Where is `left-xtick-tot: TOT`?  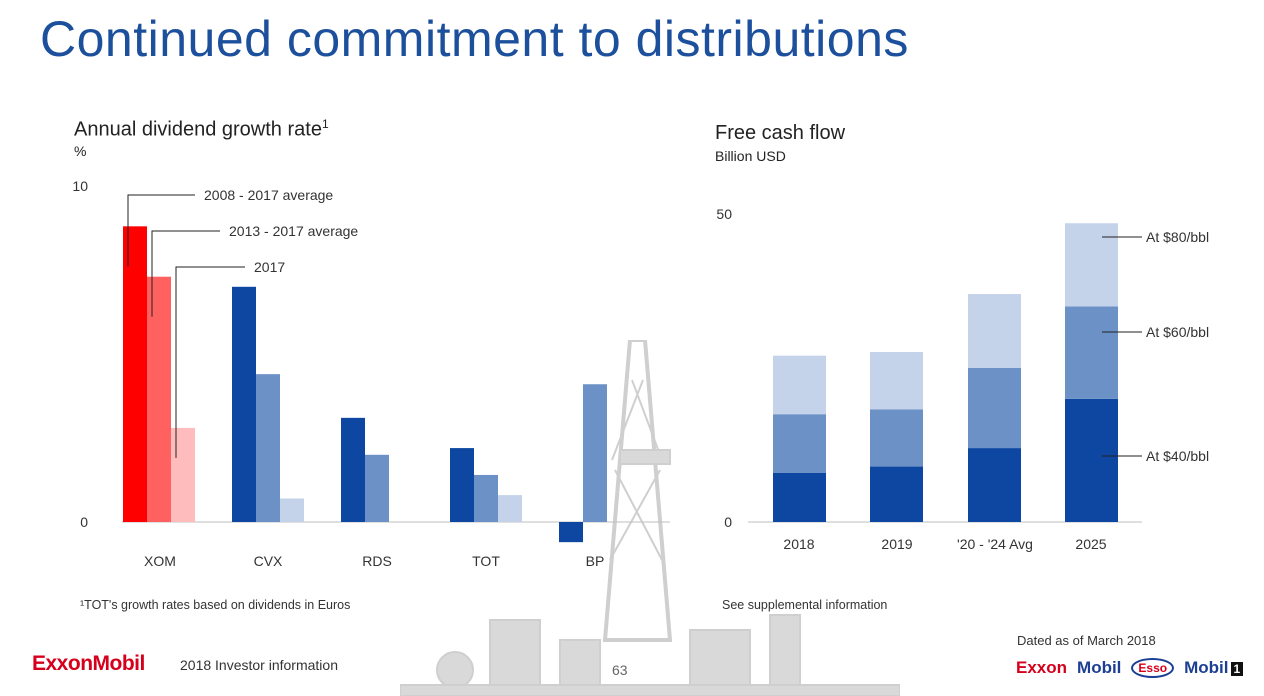 left-xtick-tot: TOT is located at coordinates (486, 561).